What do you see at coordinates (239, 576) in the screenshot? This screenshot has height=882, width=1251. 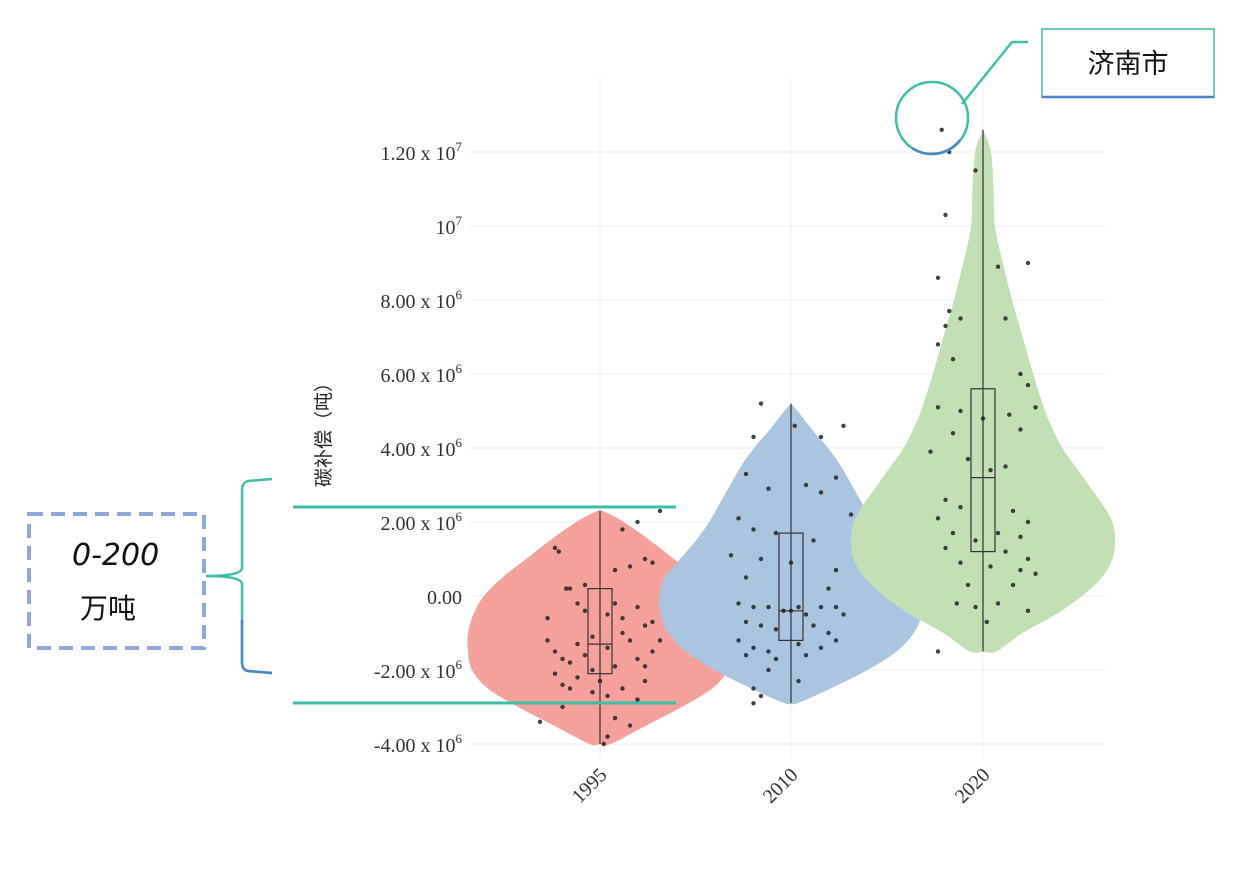 I see `range-brace` at bounding box center [239, 576].